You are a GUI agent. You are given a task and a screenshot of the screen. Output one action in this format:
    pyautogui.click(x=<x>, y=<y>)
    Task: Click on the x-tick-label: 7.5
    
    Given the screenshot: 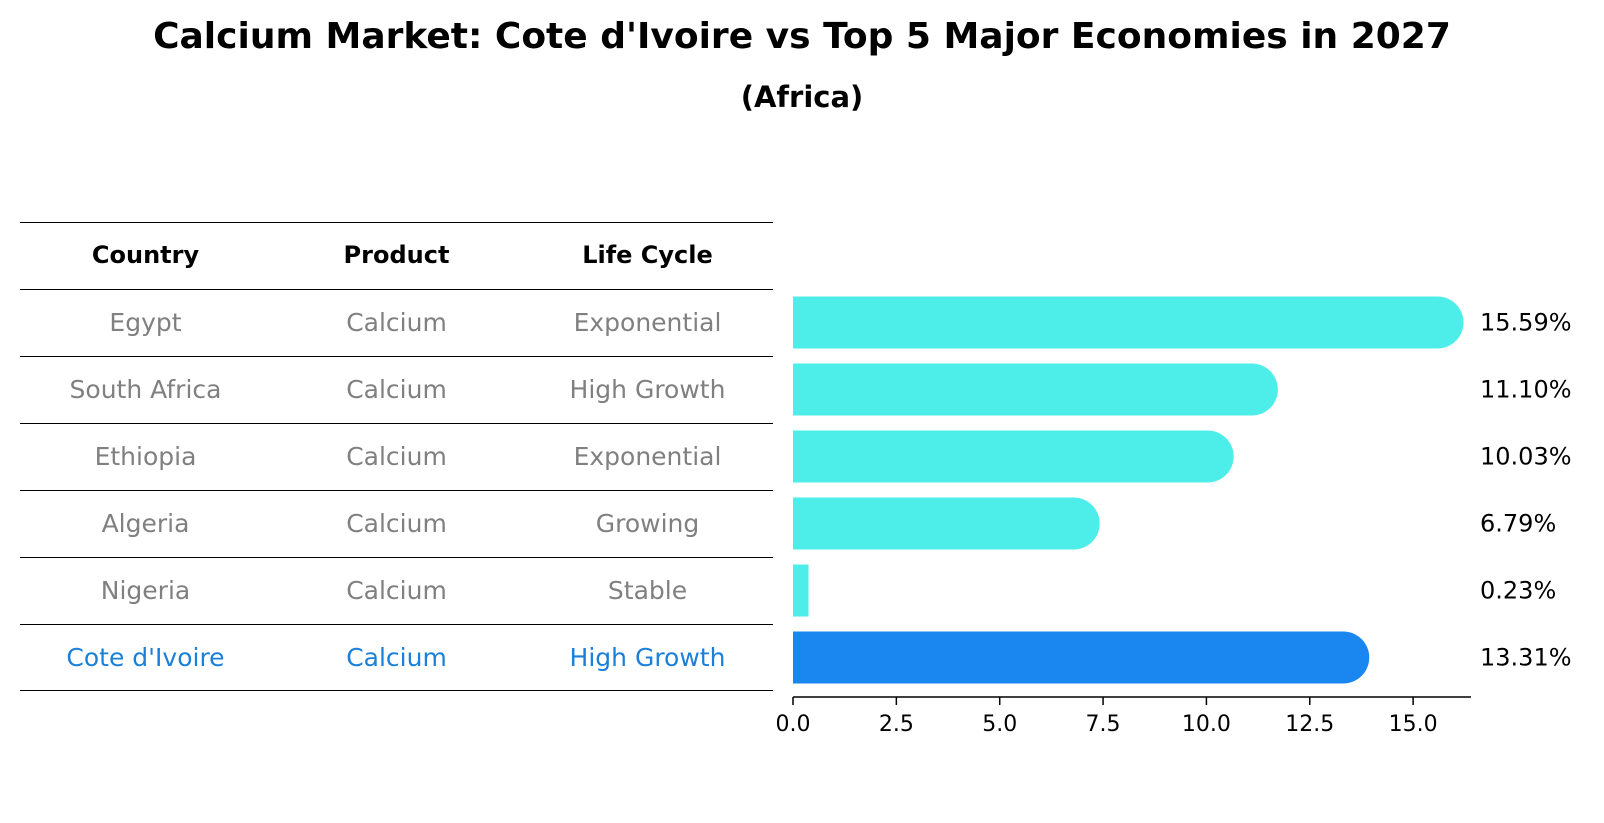 What is the action you would take?
    pyautogui.click(x=1103, y=724)
    